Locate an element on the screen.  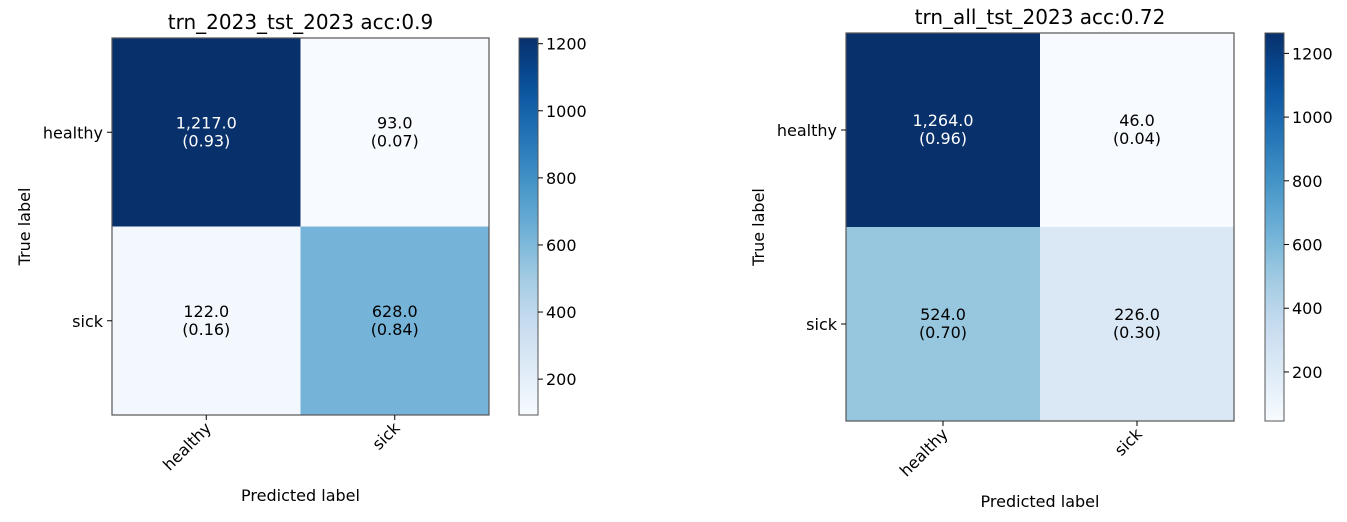
cell-value-label: 1,217.0 is located at coordinates (206, 122).